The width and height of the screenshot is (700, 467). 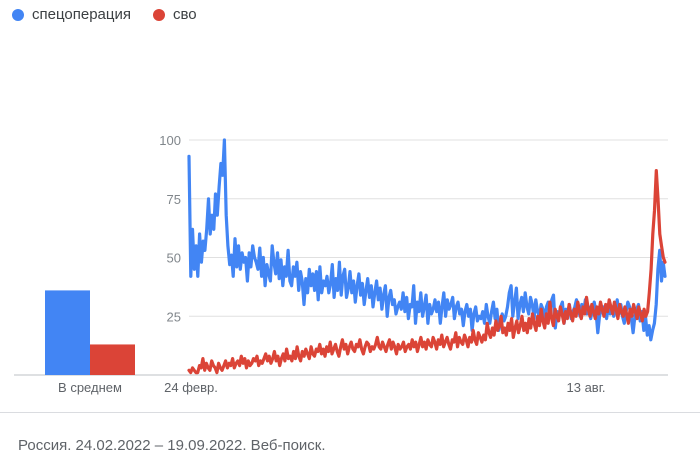 What do you see at coordinates (112, 359) in the screenshot?
I see `average-bar-svo` at bounding box center [112, 359].